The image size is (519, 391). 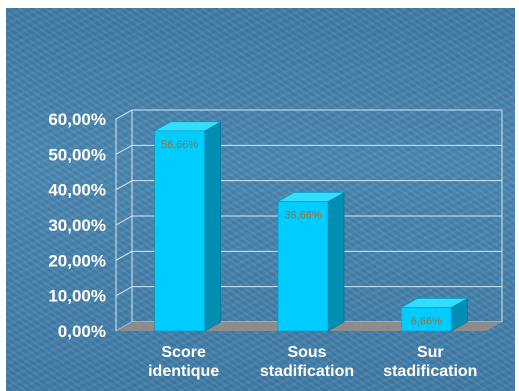 What do you see at coordinates (82, 331) in the screenshot?
I see `y-tick-label: 0,00%` at bounding box center [82, 331].